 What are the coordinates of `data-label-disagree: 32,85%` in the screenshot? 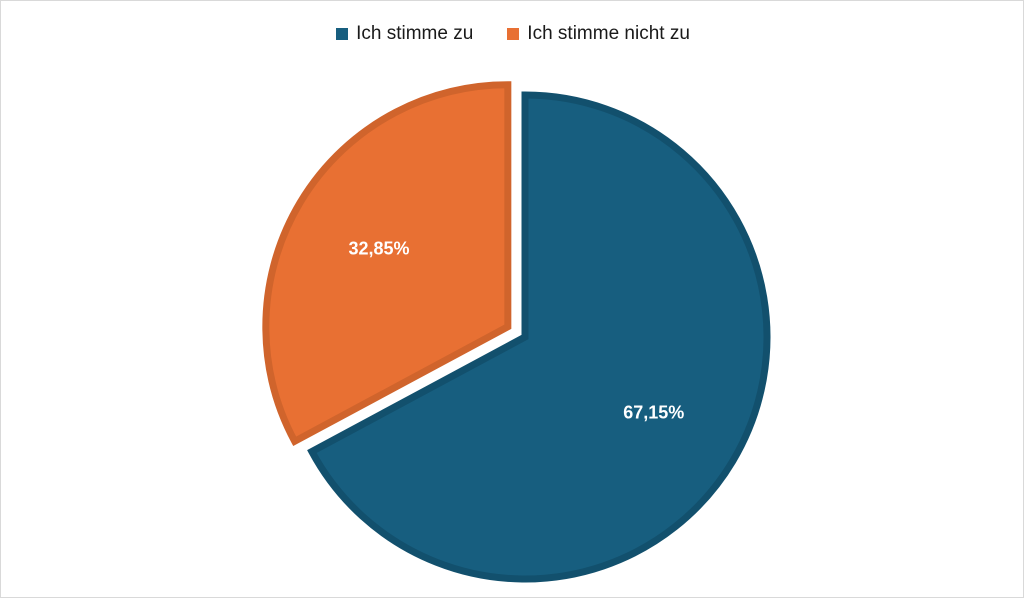 It's located at (379, 249).